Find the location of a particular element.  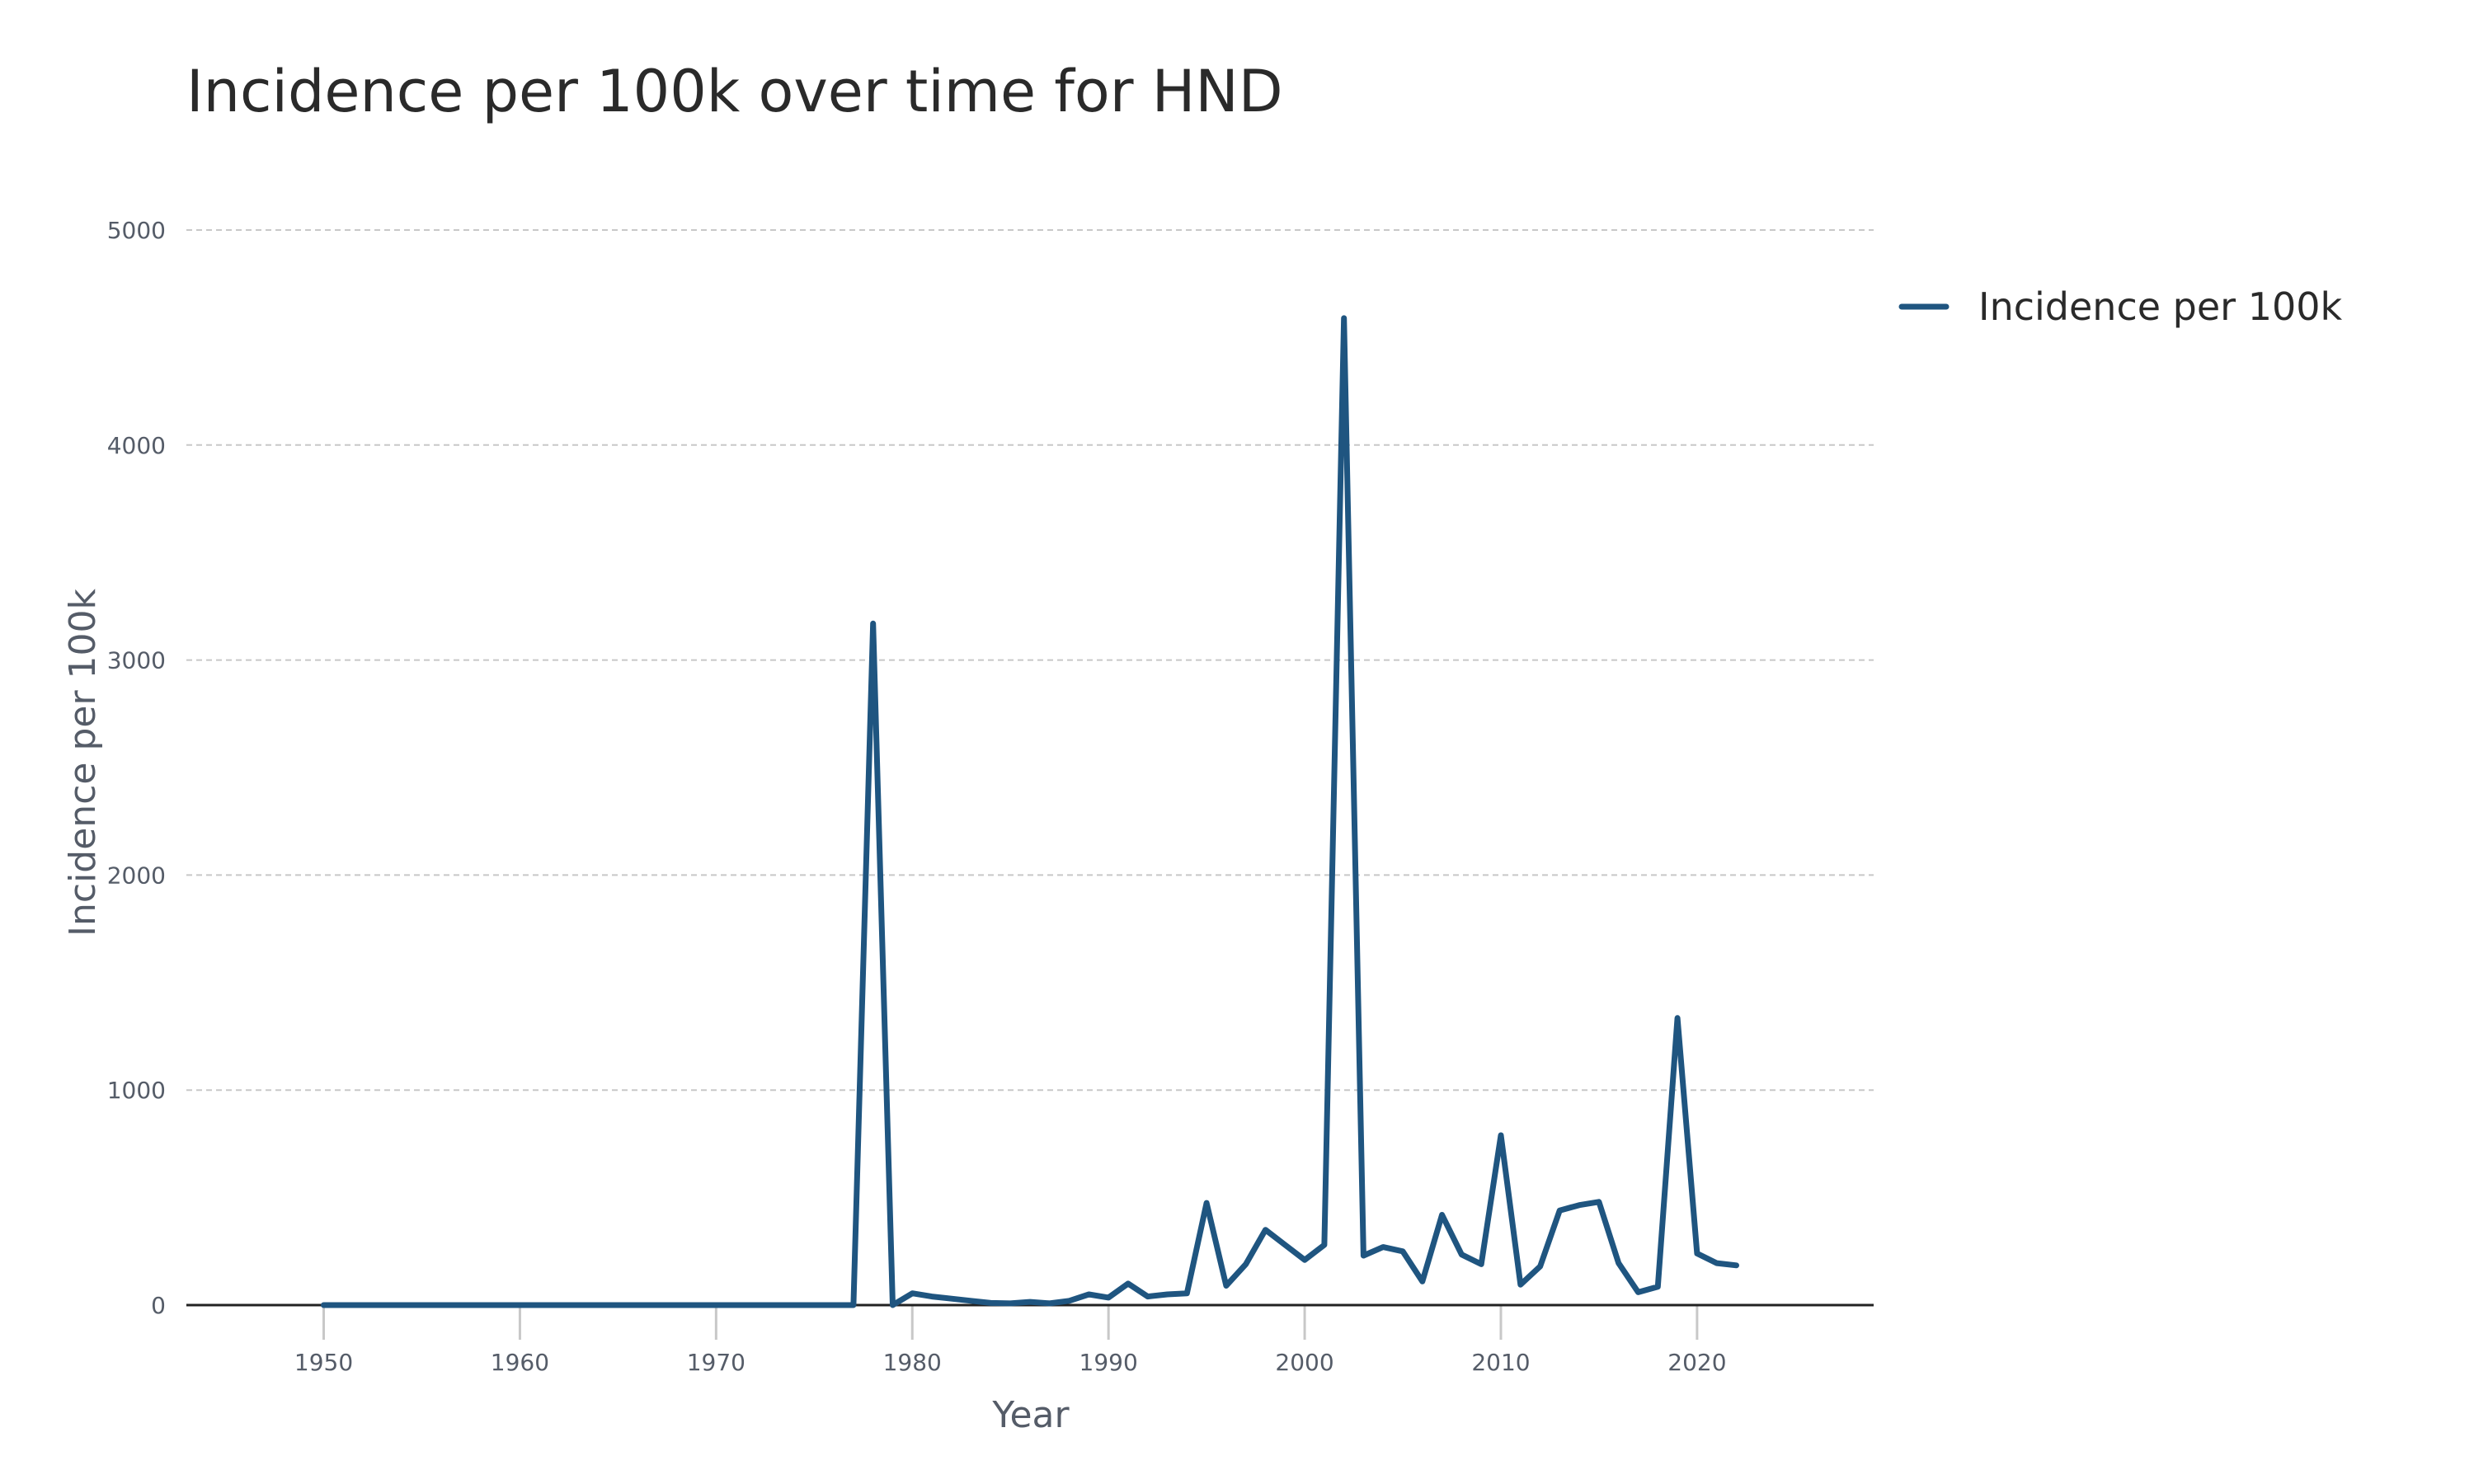

x-tick-label: 1990 is located at coordinates (1108, 1362).